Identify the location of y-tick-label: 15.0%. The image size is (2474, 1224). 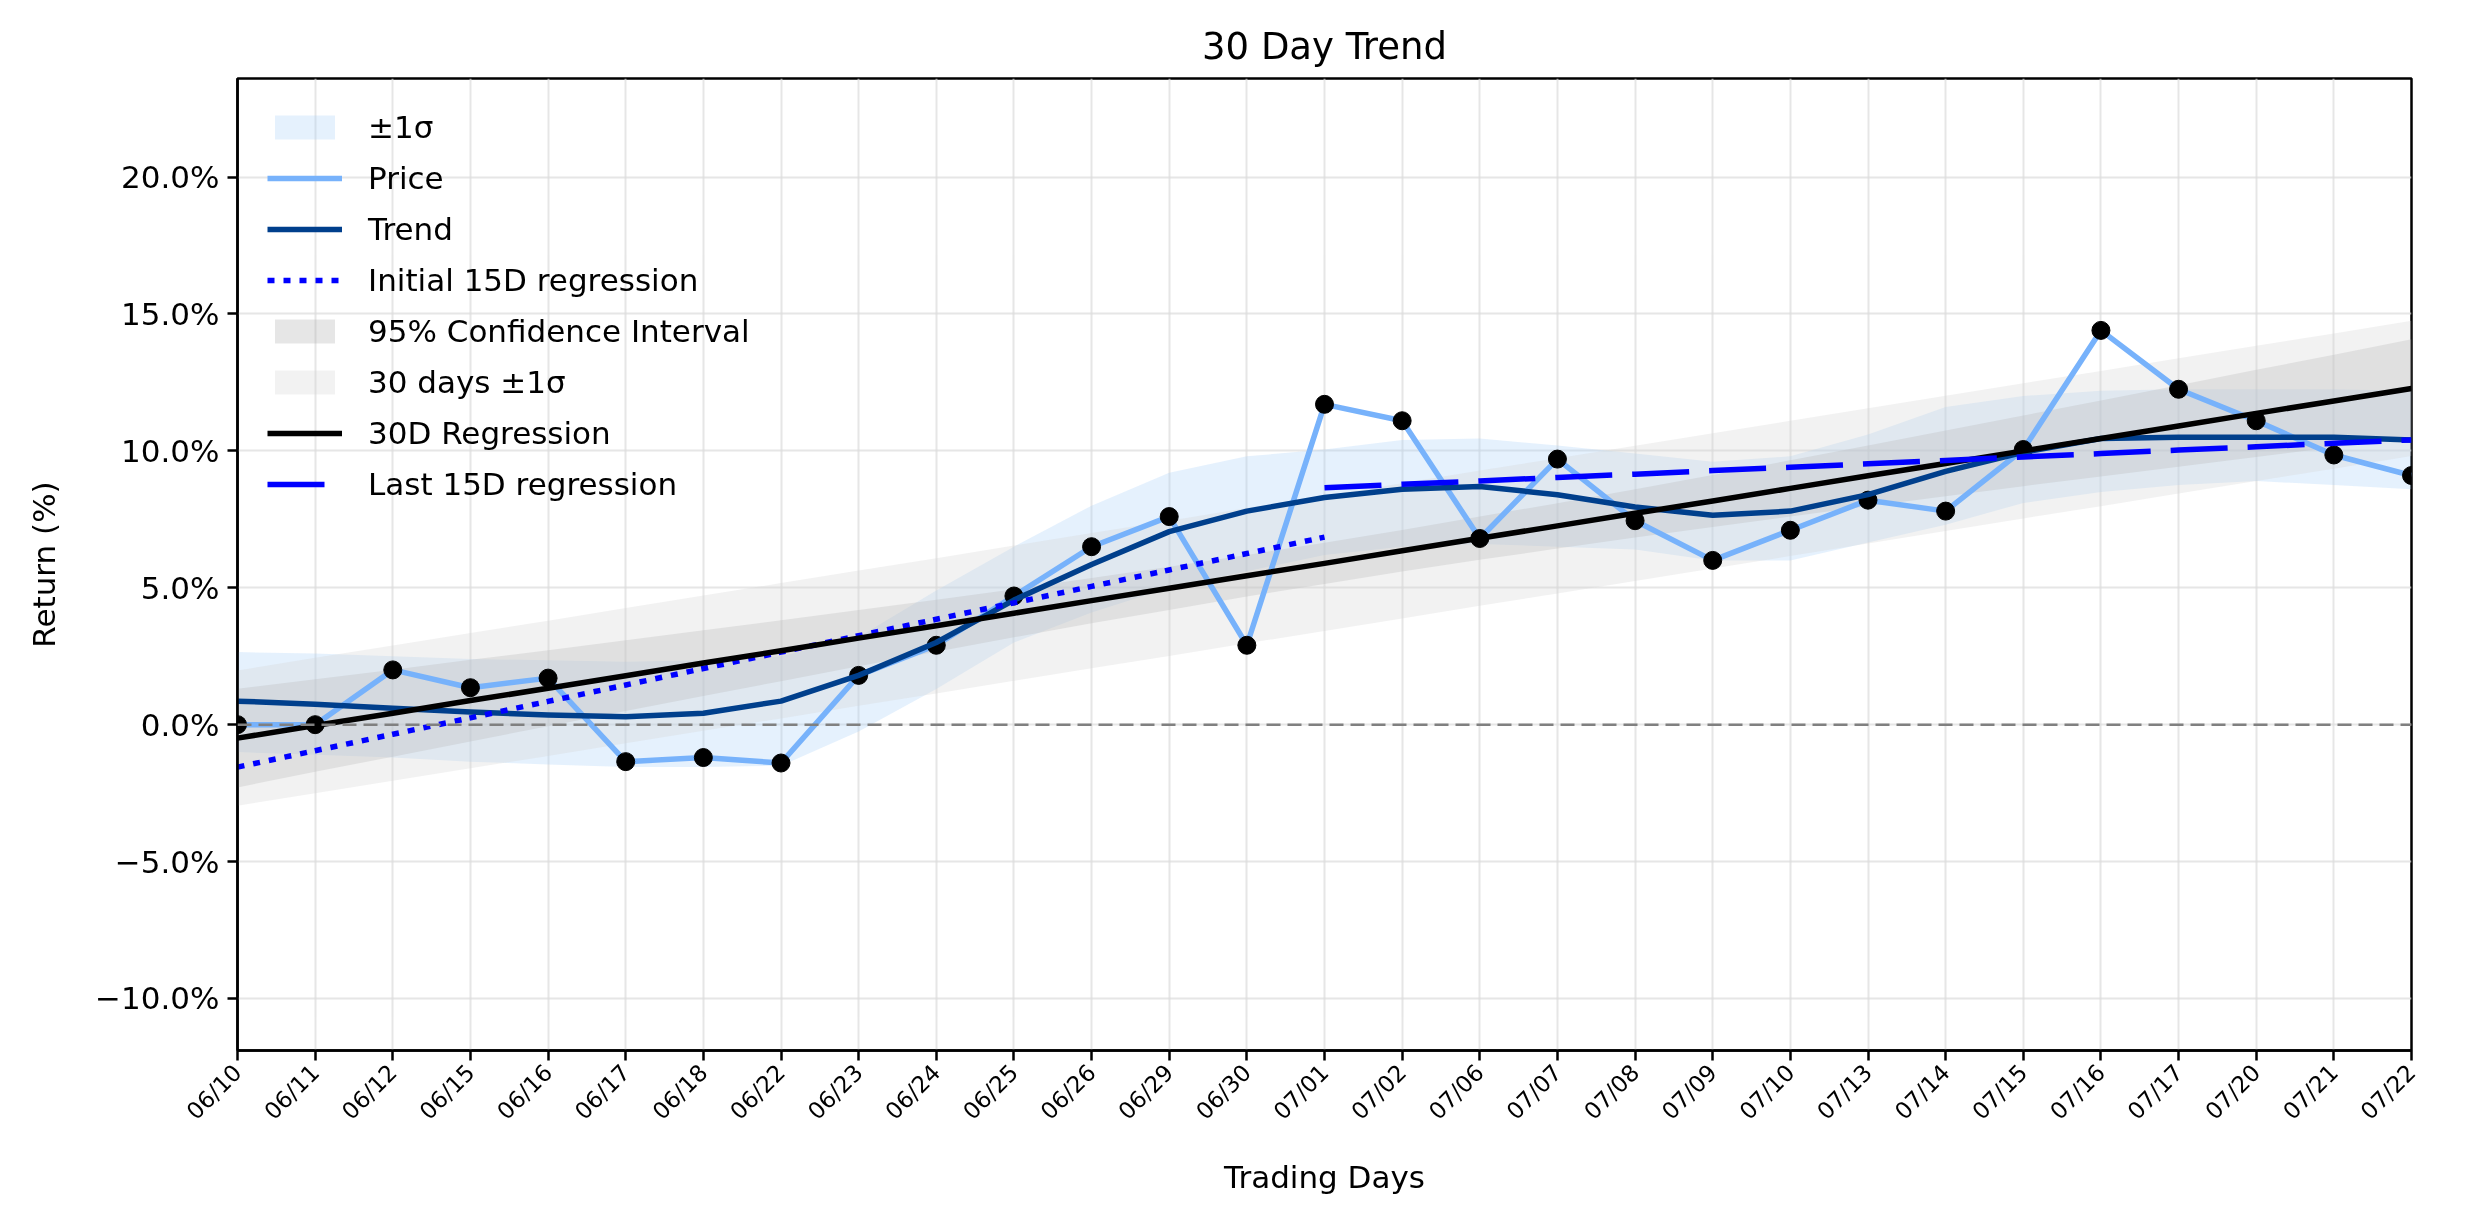
(170, 313).